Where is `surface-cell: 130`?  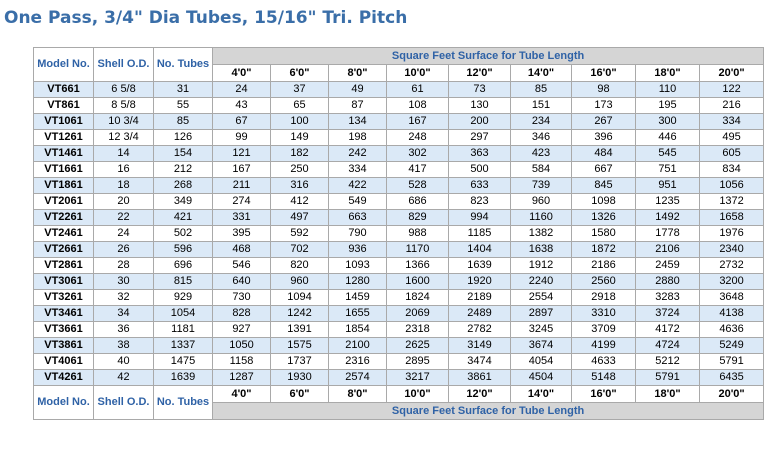 surface-cell: 130 is located at coordinates (479, 105).